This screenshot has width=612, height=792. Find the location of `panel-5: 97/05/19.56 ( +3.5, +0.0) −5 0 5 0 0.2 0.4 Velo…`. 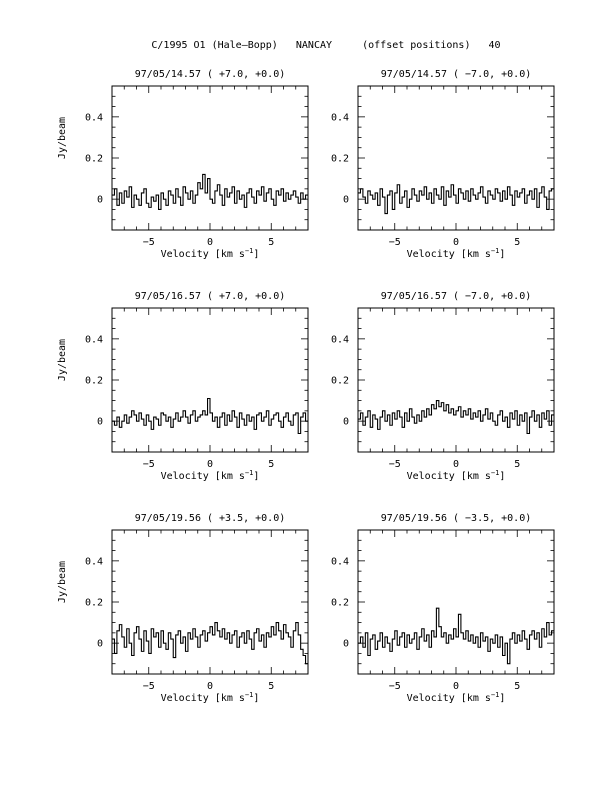

panel-5: 97/05/19.56 ( +3.5, +0.0) −5 0 5 0 0.2 0.4 Velo… is located at coordinates (183, 608).